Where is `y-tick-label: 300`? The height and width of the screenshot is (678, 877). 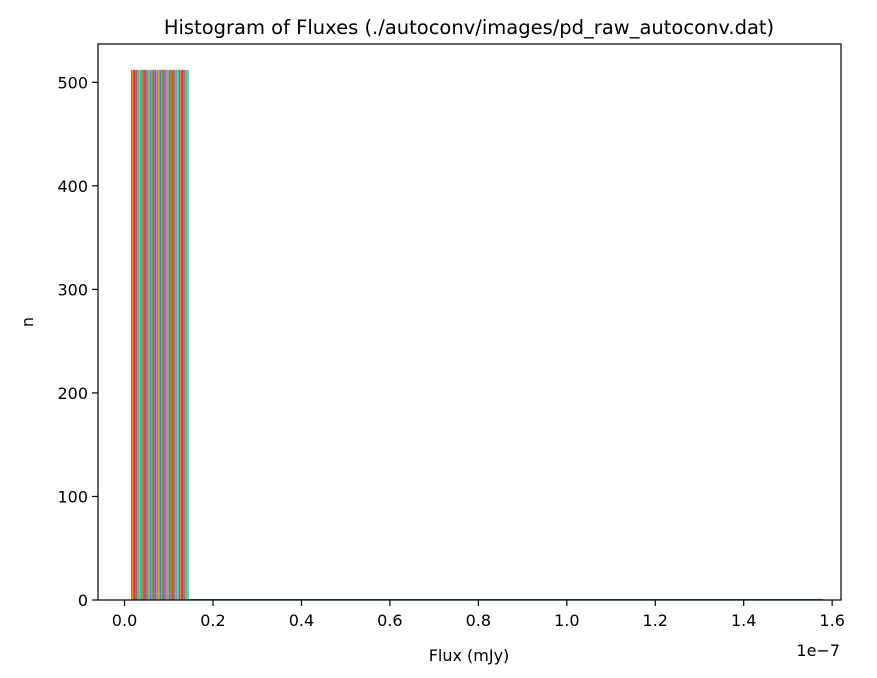 y-tick-label: 300 is located at coordinates (72, 289).